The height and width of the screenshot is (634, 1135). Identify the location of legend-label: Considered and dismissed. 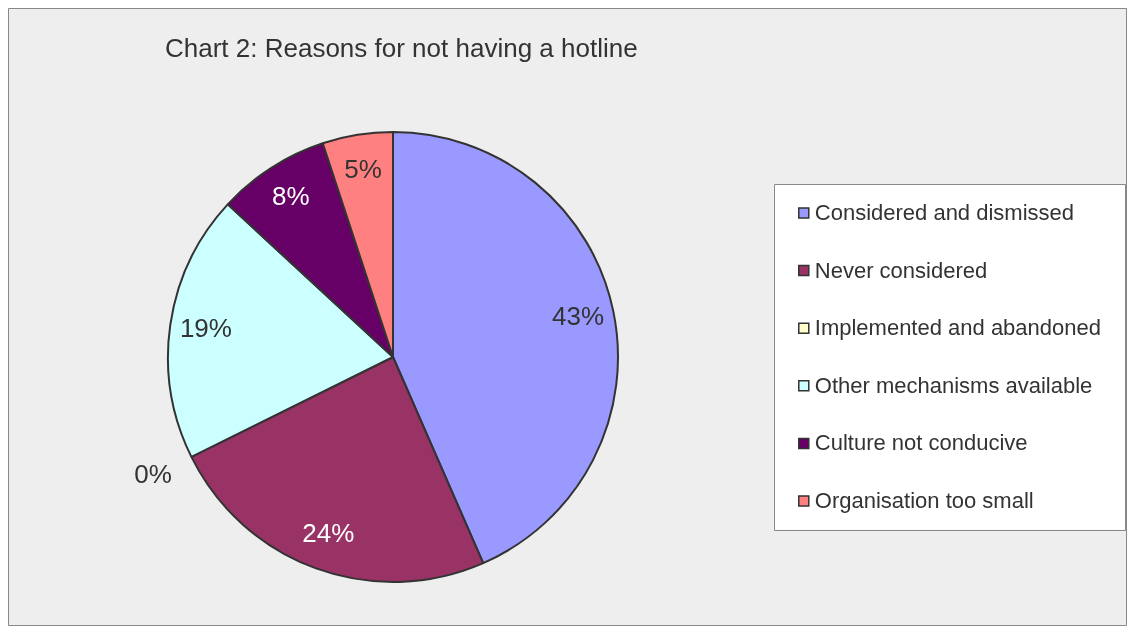
(944, 213).